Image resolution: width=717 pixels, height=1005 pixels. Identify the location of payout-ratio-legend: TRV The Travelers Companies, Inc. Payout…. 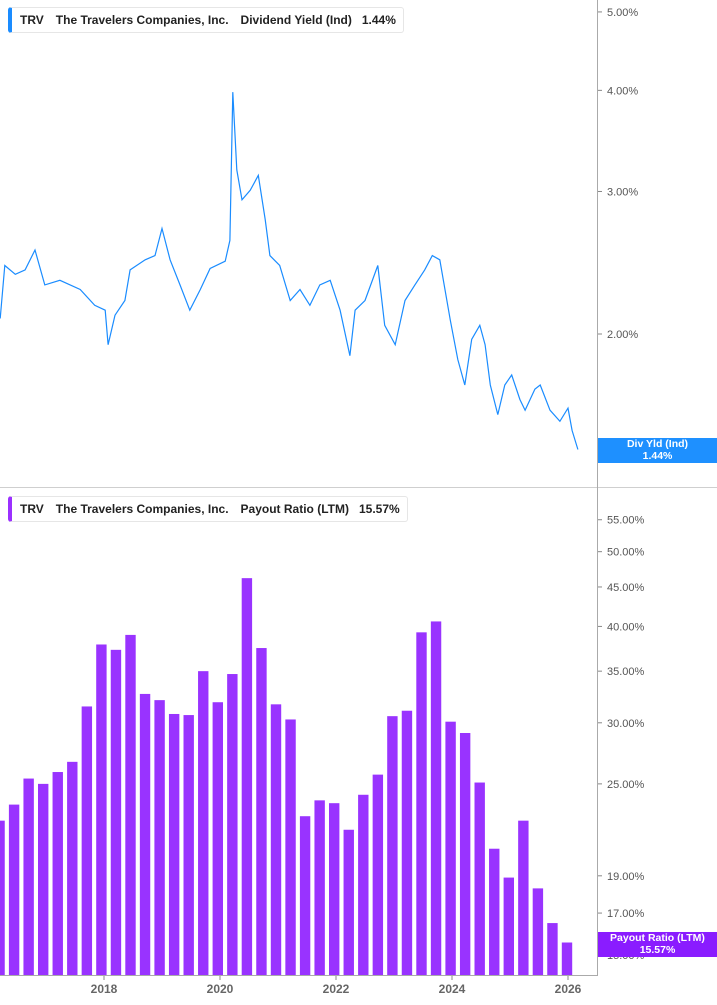
(208, 509).